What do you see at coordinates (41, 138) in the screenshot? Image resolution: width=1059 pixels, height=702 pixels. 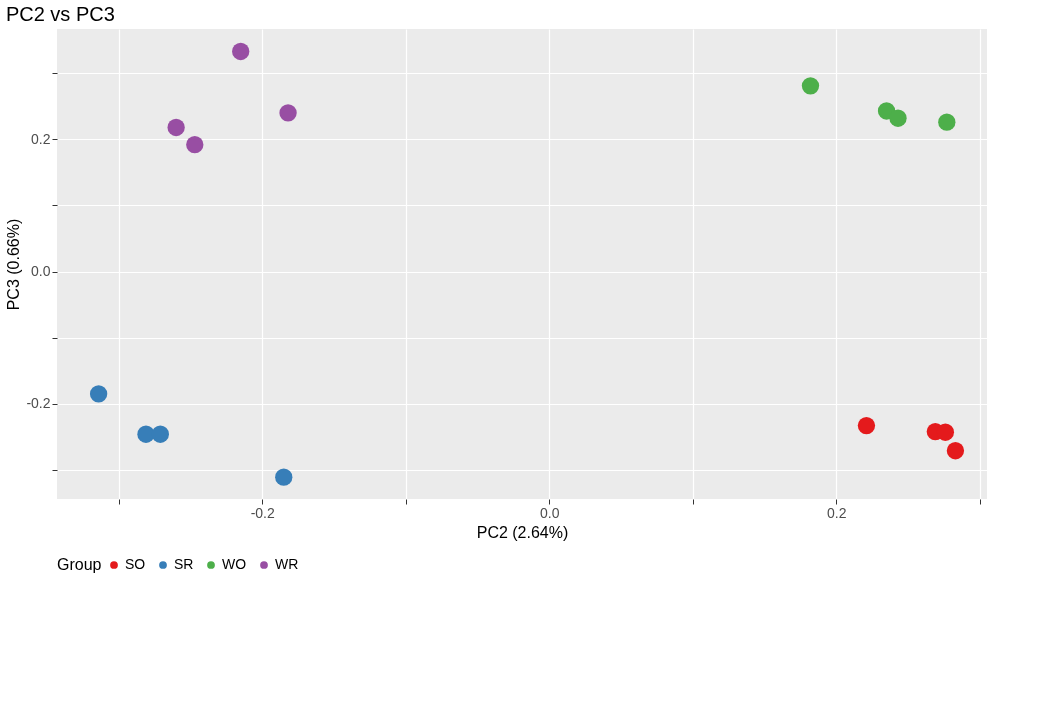 I see `y-tick-label: 0.2` at bounding box center [41, 138].